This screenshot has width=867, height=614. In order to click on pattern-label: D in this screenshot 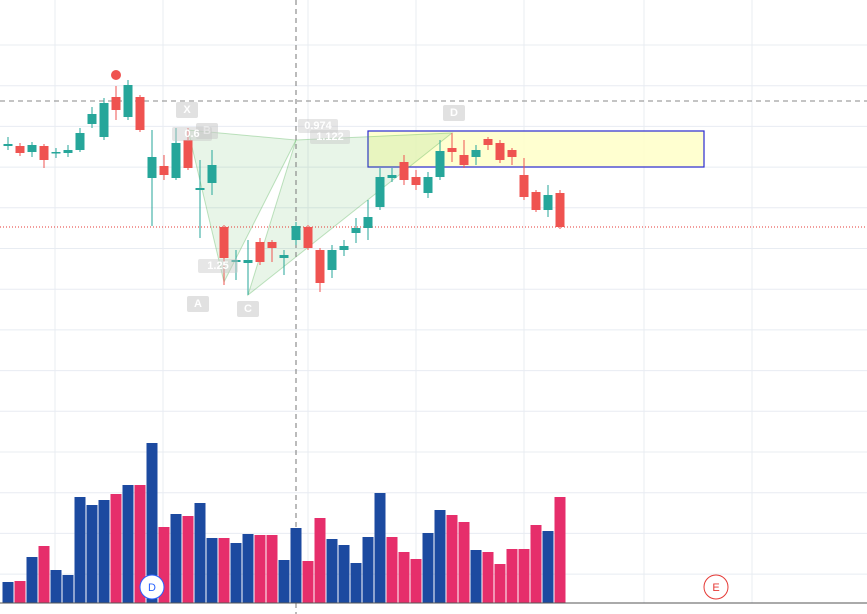, I will do `click(454, 113)`.